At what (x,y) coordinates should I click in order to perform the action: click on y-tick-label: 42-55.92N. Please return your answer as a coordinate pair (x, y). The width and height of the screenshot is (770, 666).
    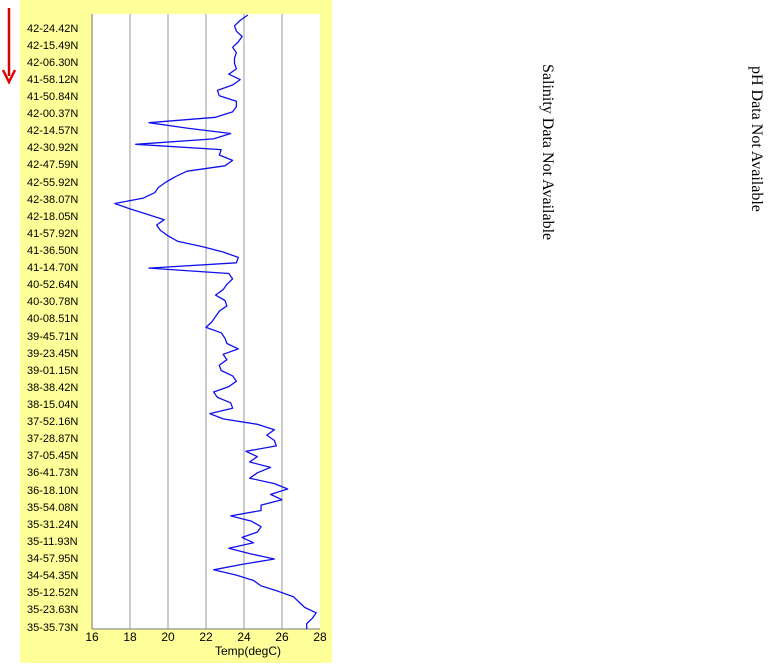
    Looking at the image, I should click on (53, 182).